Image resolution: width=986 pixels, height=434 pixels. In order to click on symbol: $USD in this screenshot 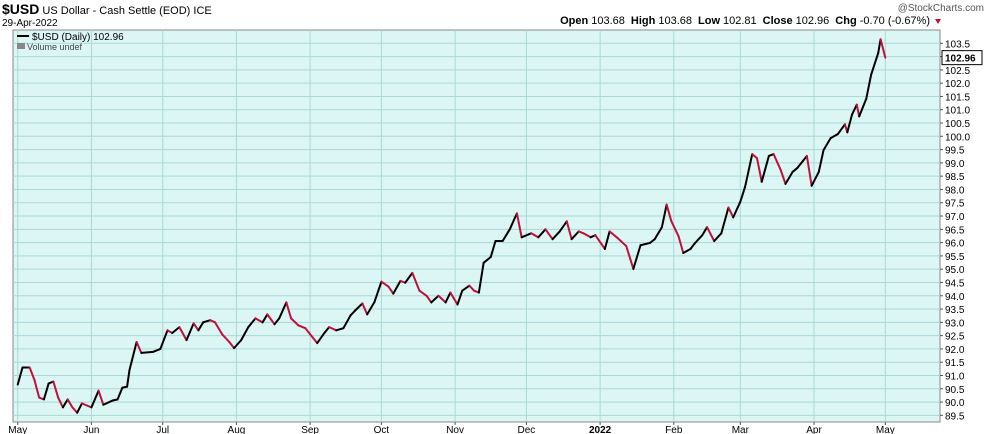, I will do `click(20, 9)`.